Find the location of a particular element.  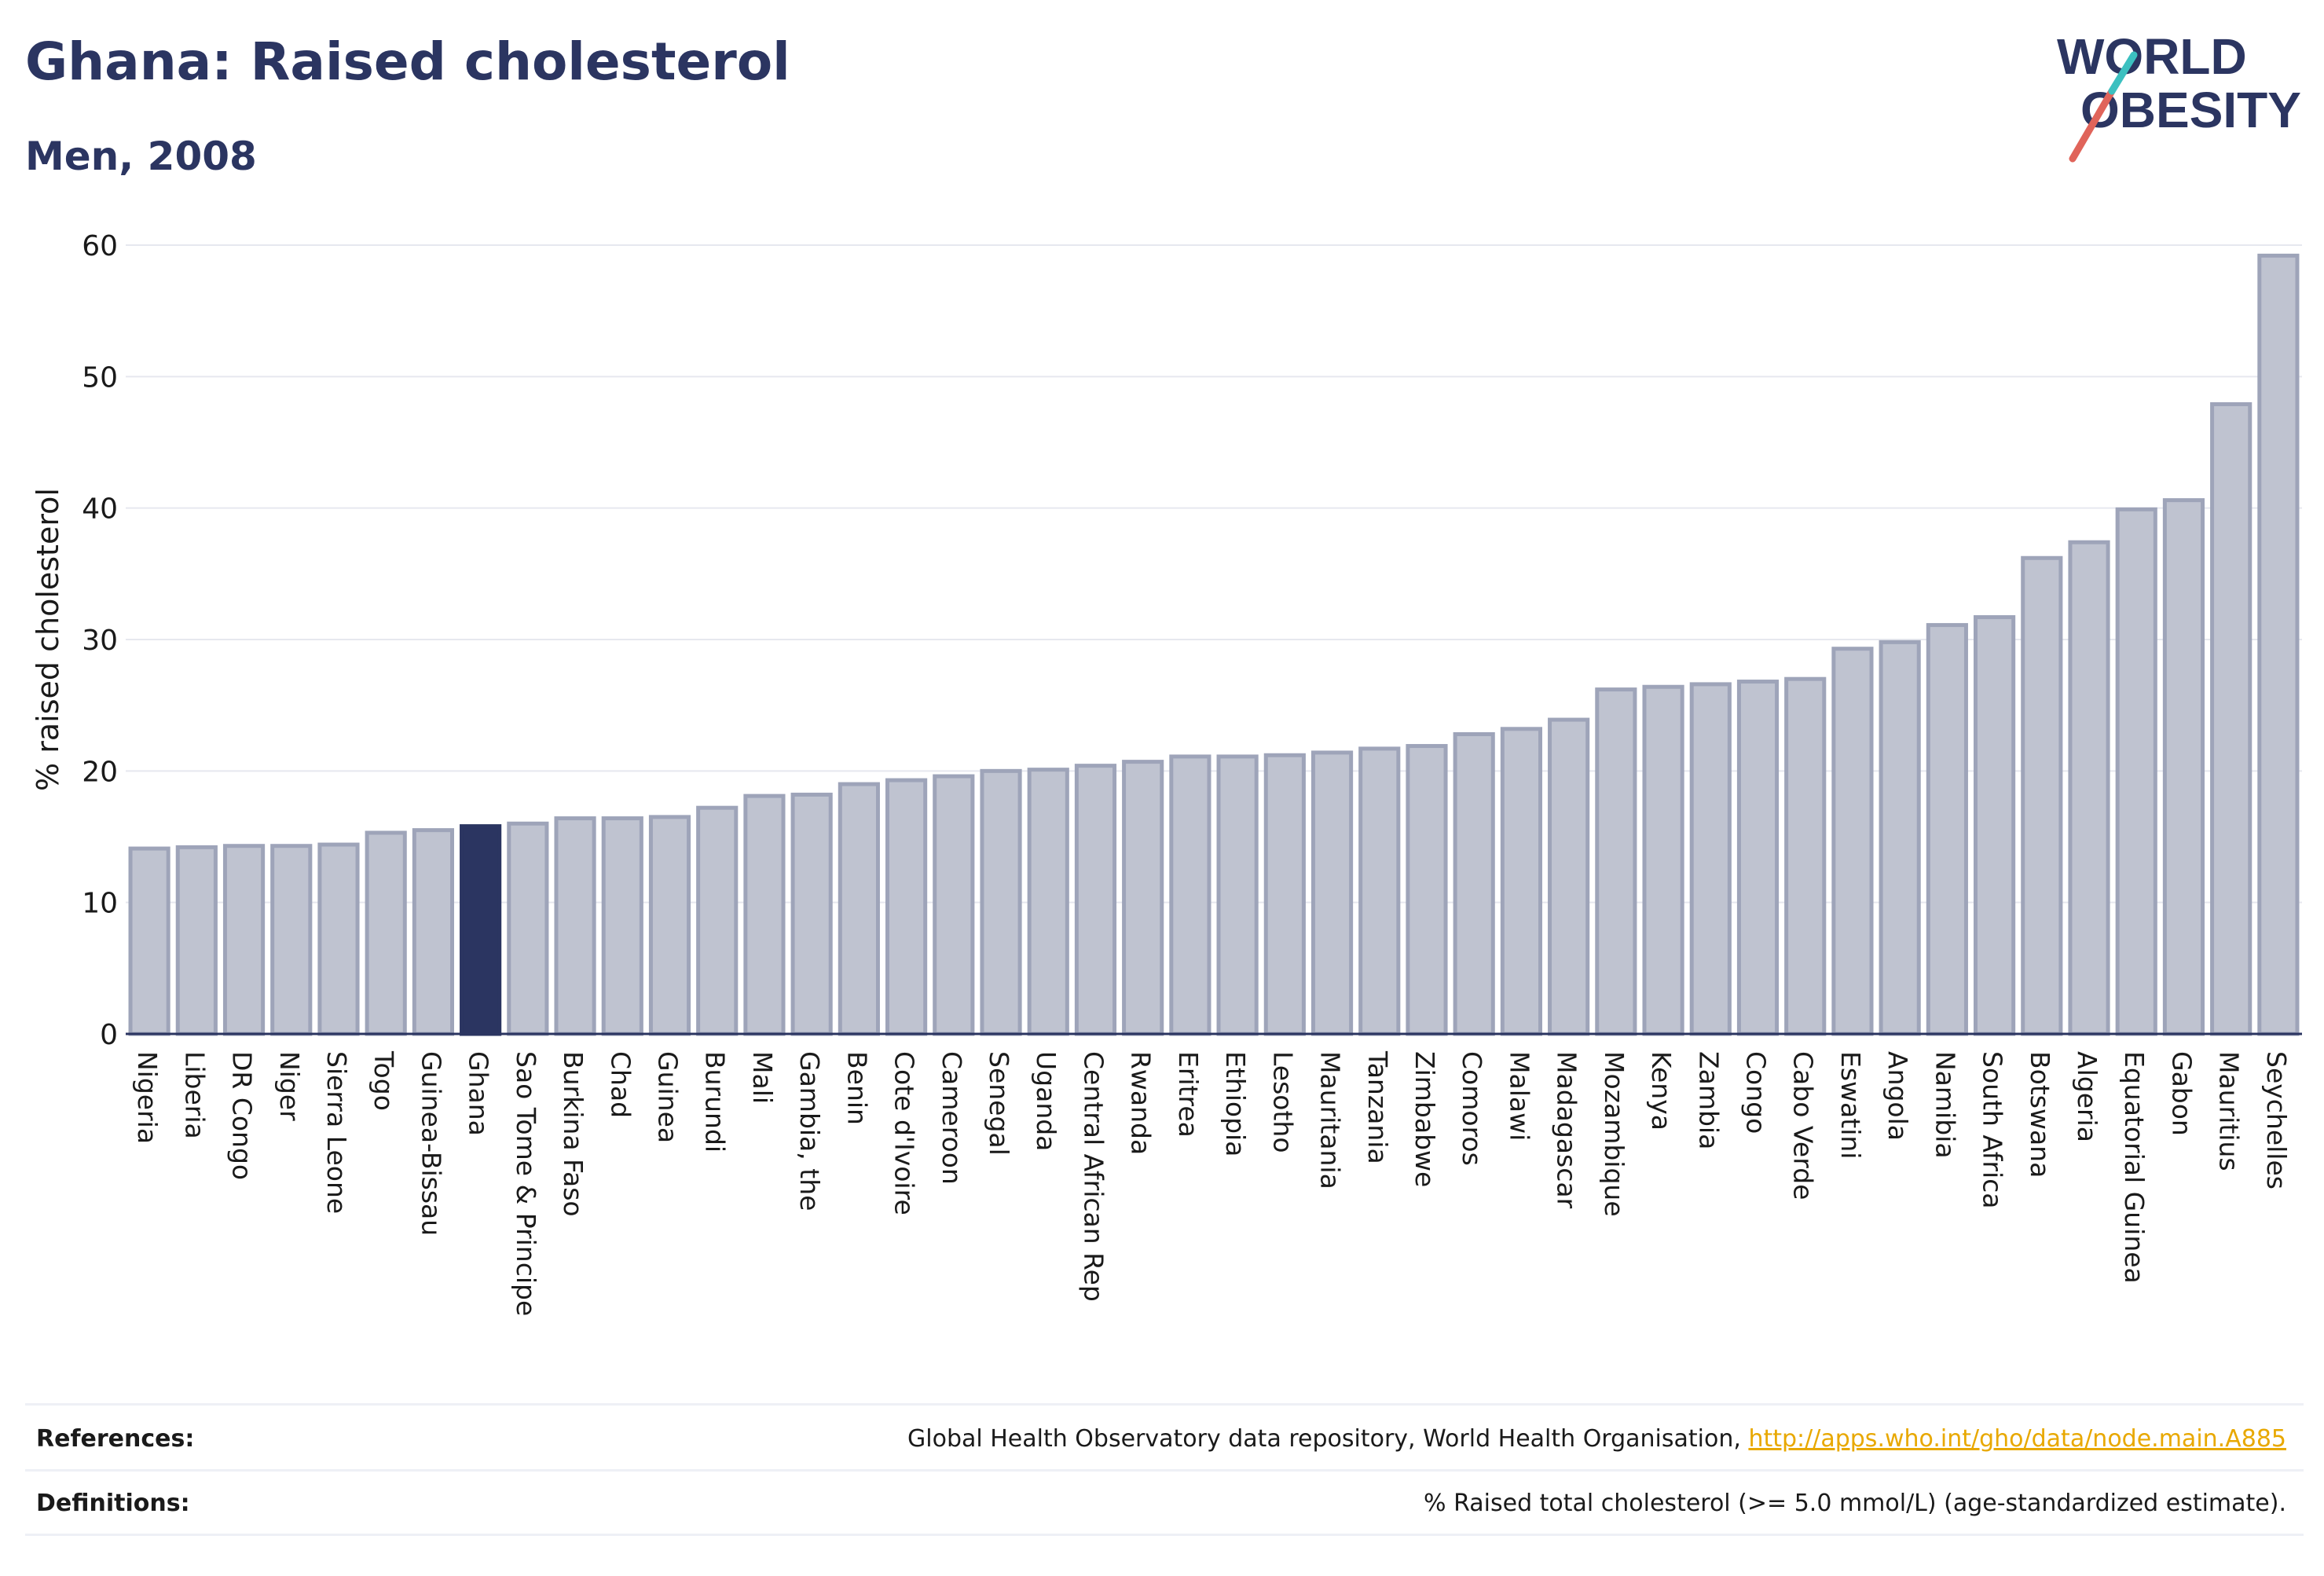

world-obesity-logo: WORLD OBESITY is located at coordinates (2179, 95).